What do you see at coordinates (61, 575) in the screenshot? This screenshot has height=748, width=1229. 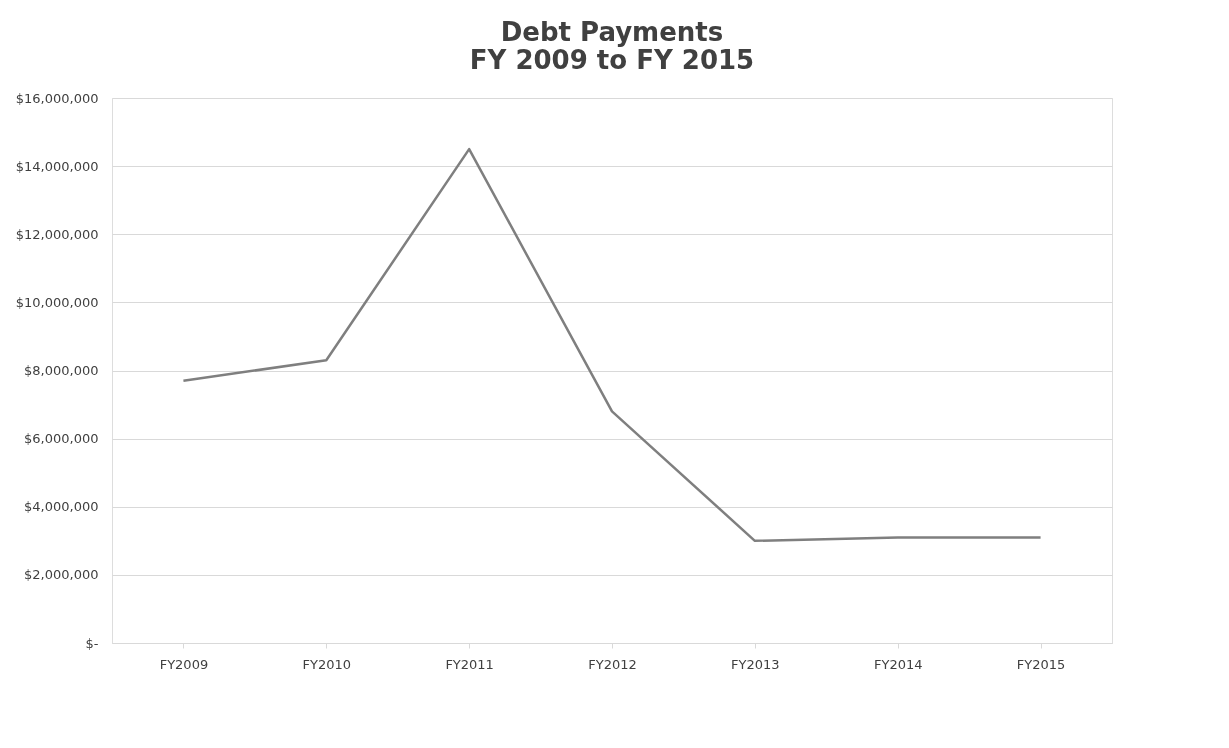 I see `y-tick-label: $2,000,000` at bounding box center [61, 575].